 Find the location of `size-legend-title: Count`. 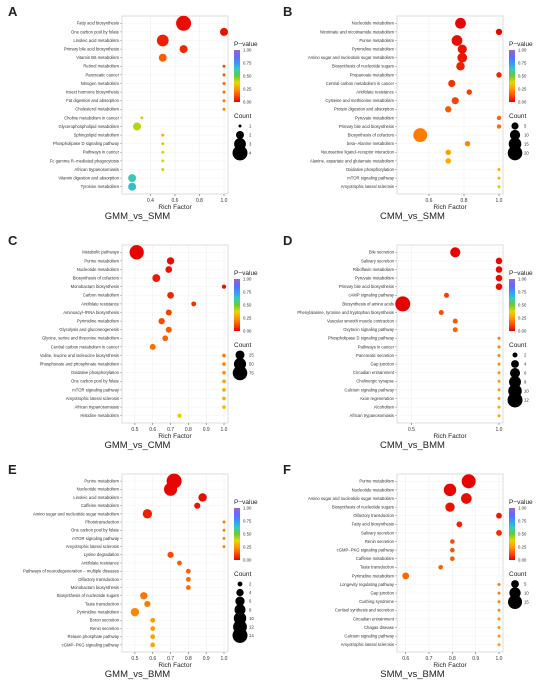

size-legend-title: Count is located at coordinates (243, 116).